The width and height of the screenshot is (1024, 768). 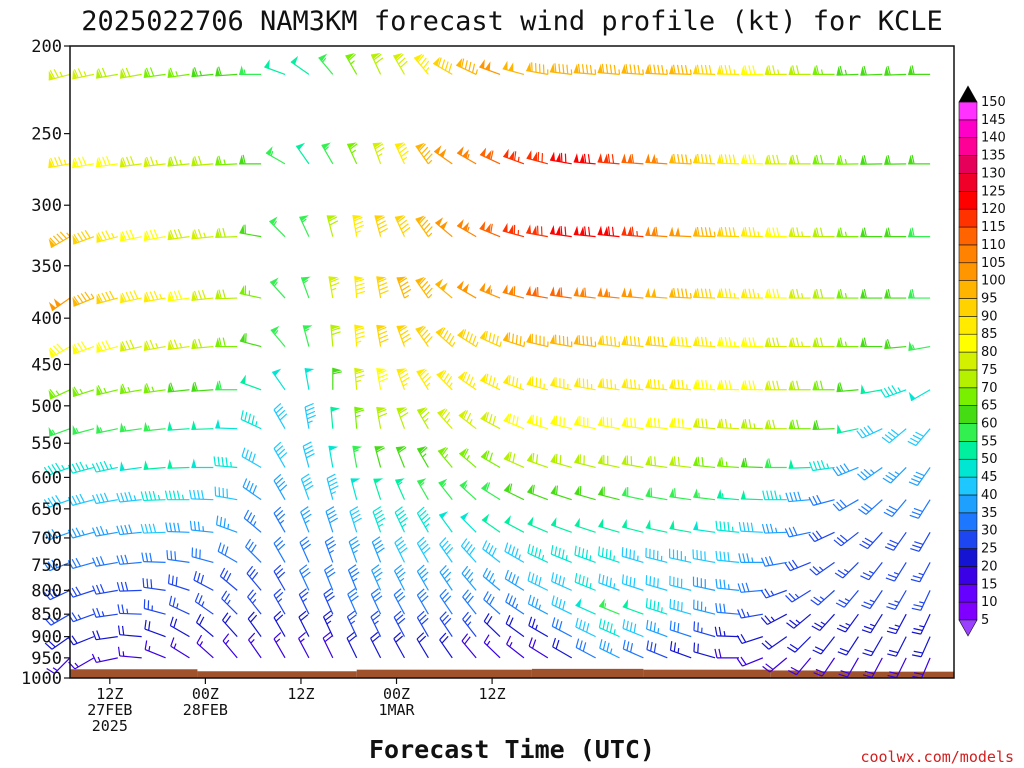 I want to click on colorbar-tick-label: 85, so click(x=989, y=334).